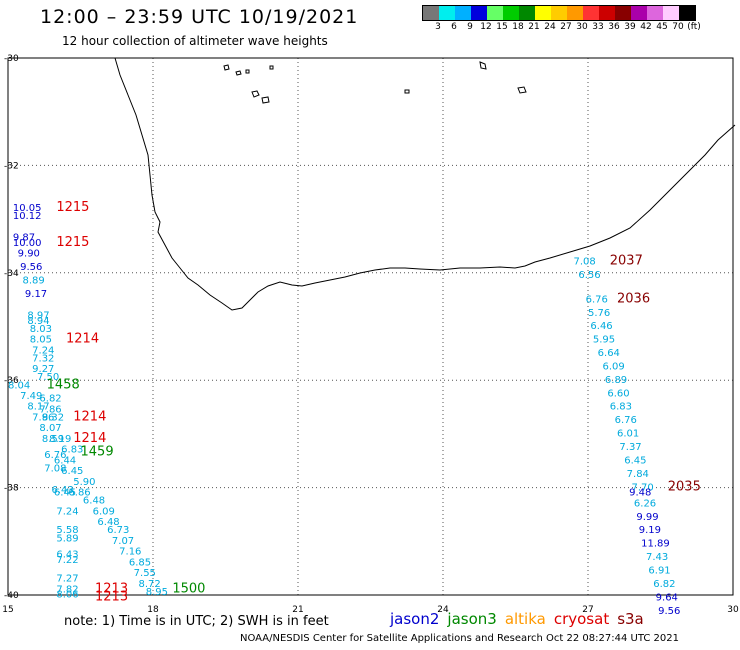 The image size is (740, 650). What do you see at coordinates (53, 439) in the screenshot?
I see `wave-height-label: 8.59` at bounding box center [53, 439].